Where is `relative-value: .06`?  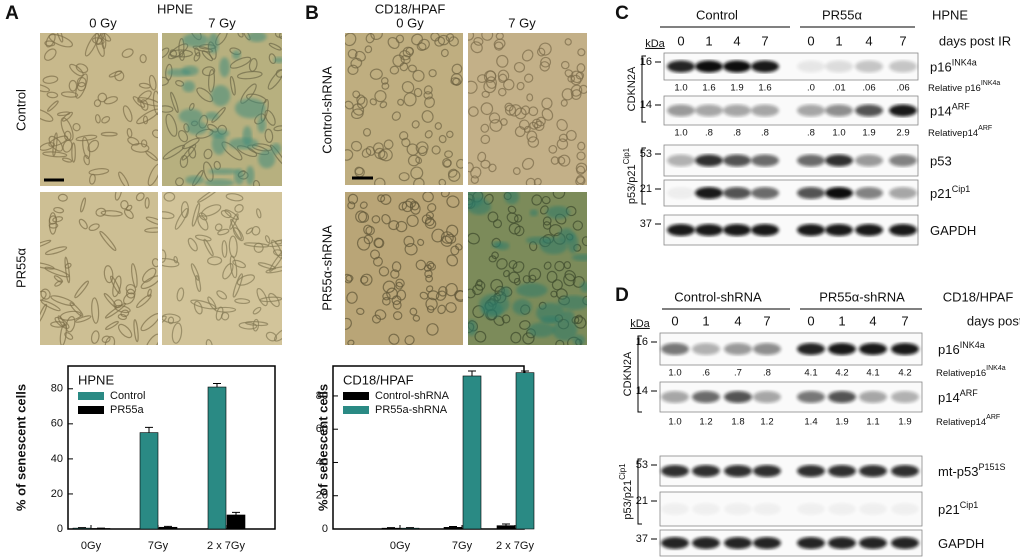
relative-value: .06 is located at coordinates (868, 88).